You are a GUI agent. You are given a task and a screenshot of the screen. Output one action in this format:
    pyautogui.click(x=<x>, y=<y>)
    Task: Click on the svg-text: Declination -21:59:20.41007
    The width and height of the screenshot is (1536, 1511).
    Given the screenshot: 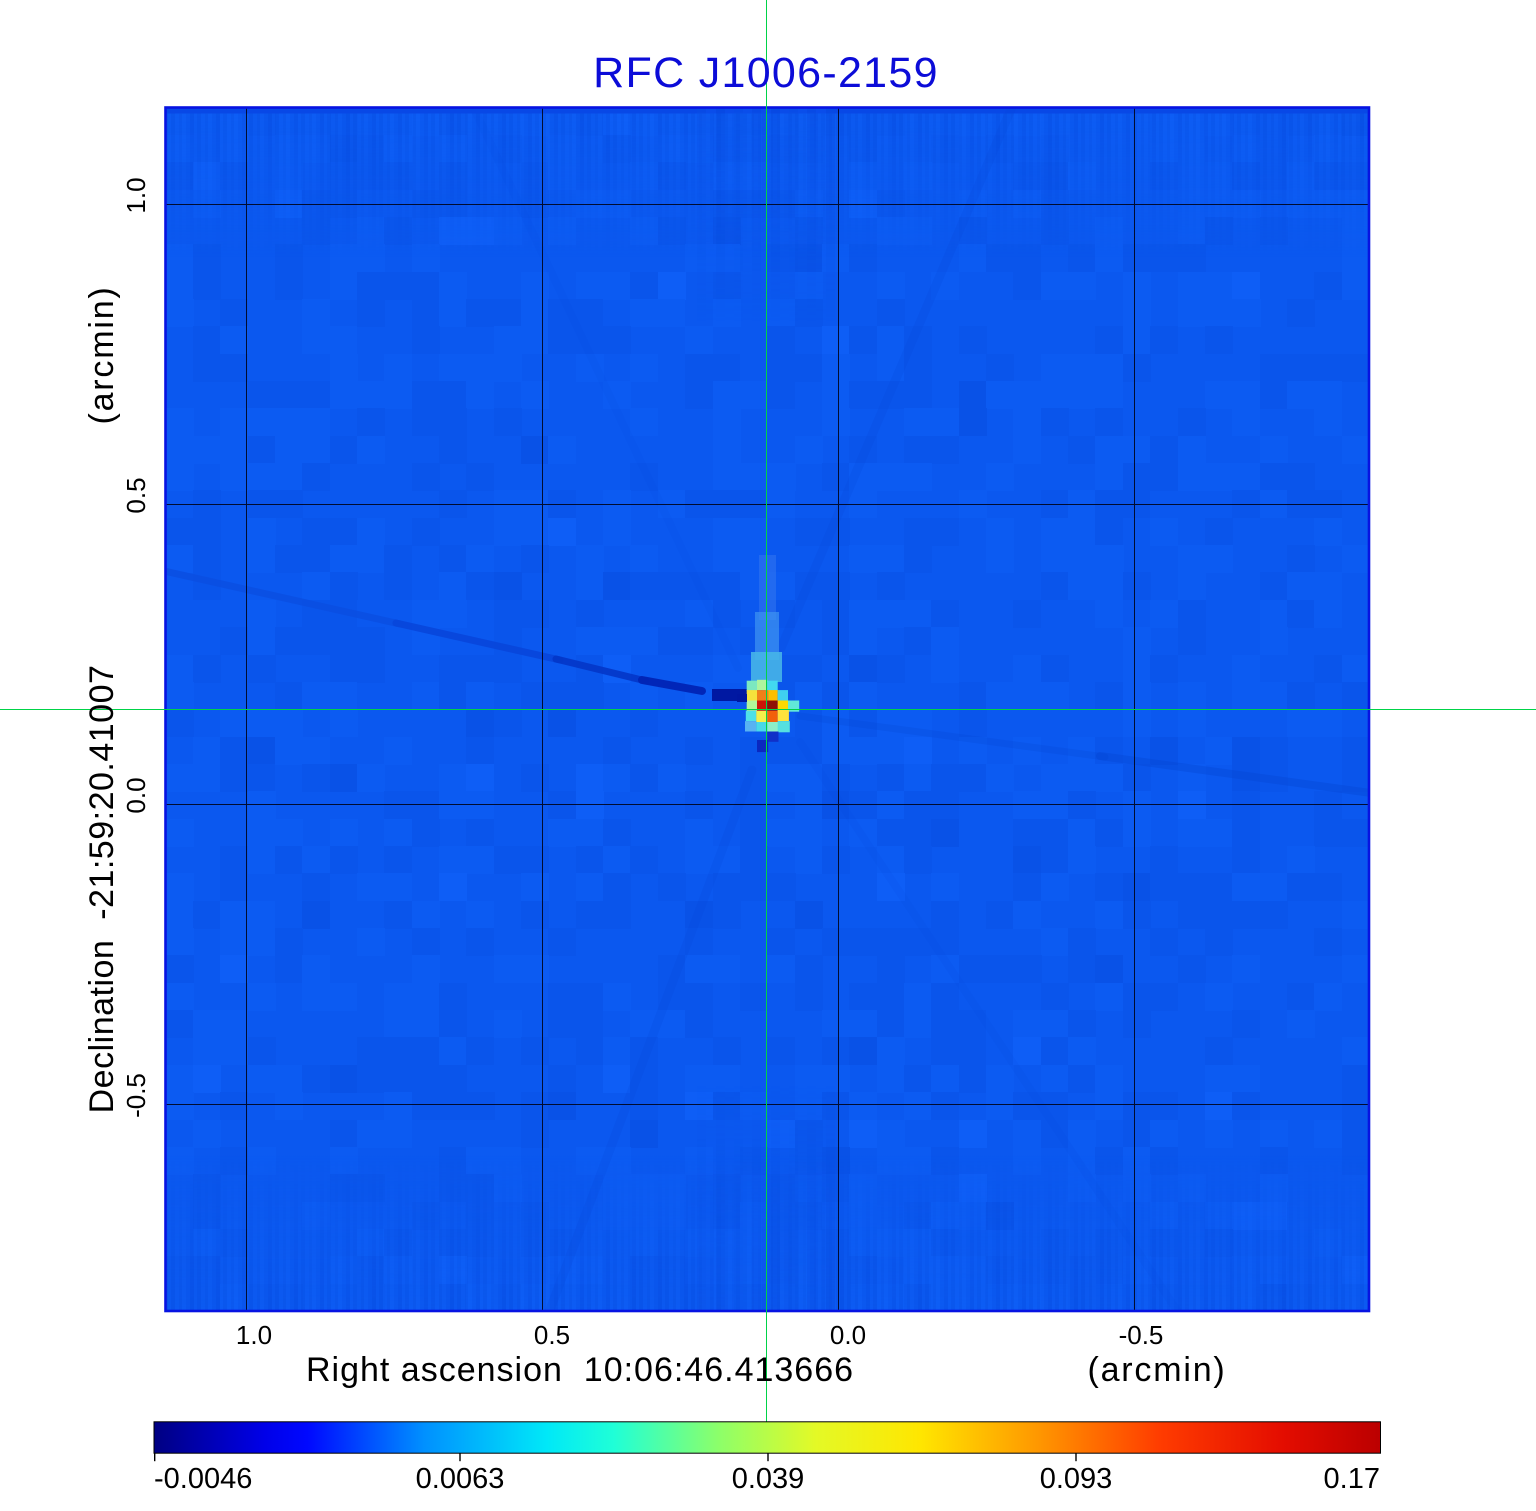 What is the action you would take?
    pyautogui.click(x=102, y=889)
    